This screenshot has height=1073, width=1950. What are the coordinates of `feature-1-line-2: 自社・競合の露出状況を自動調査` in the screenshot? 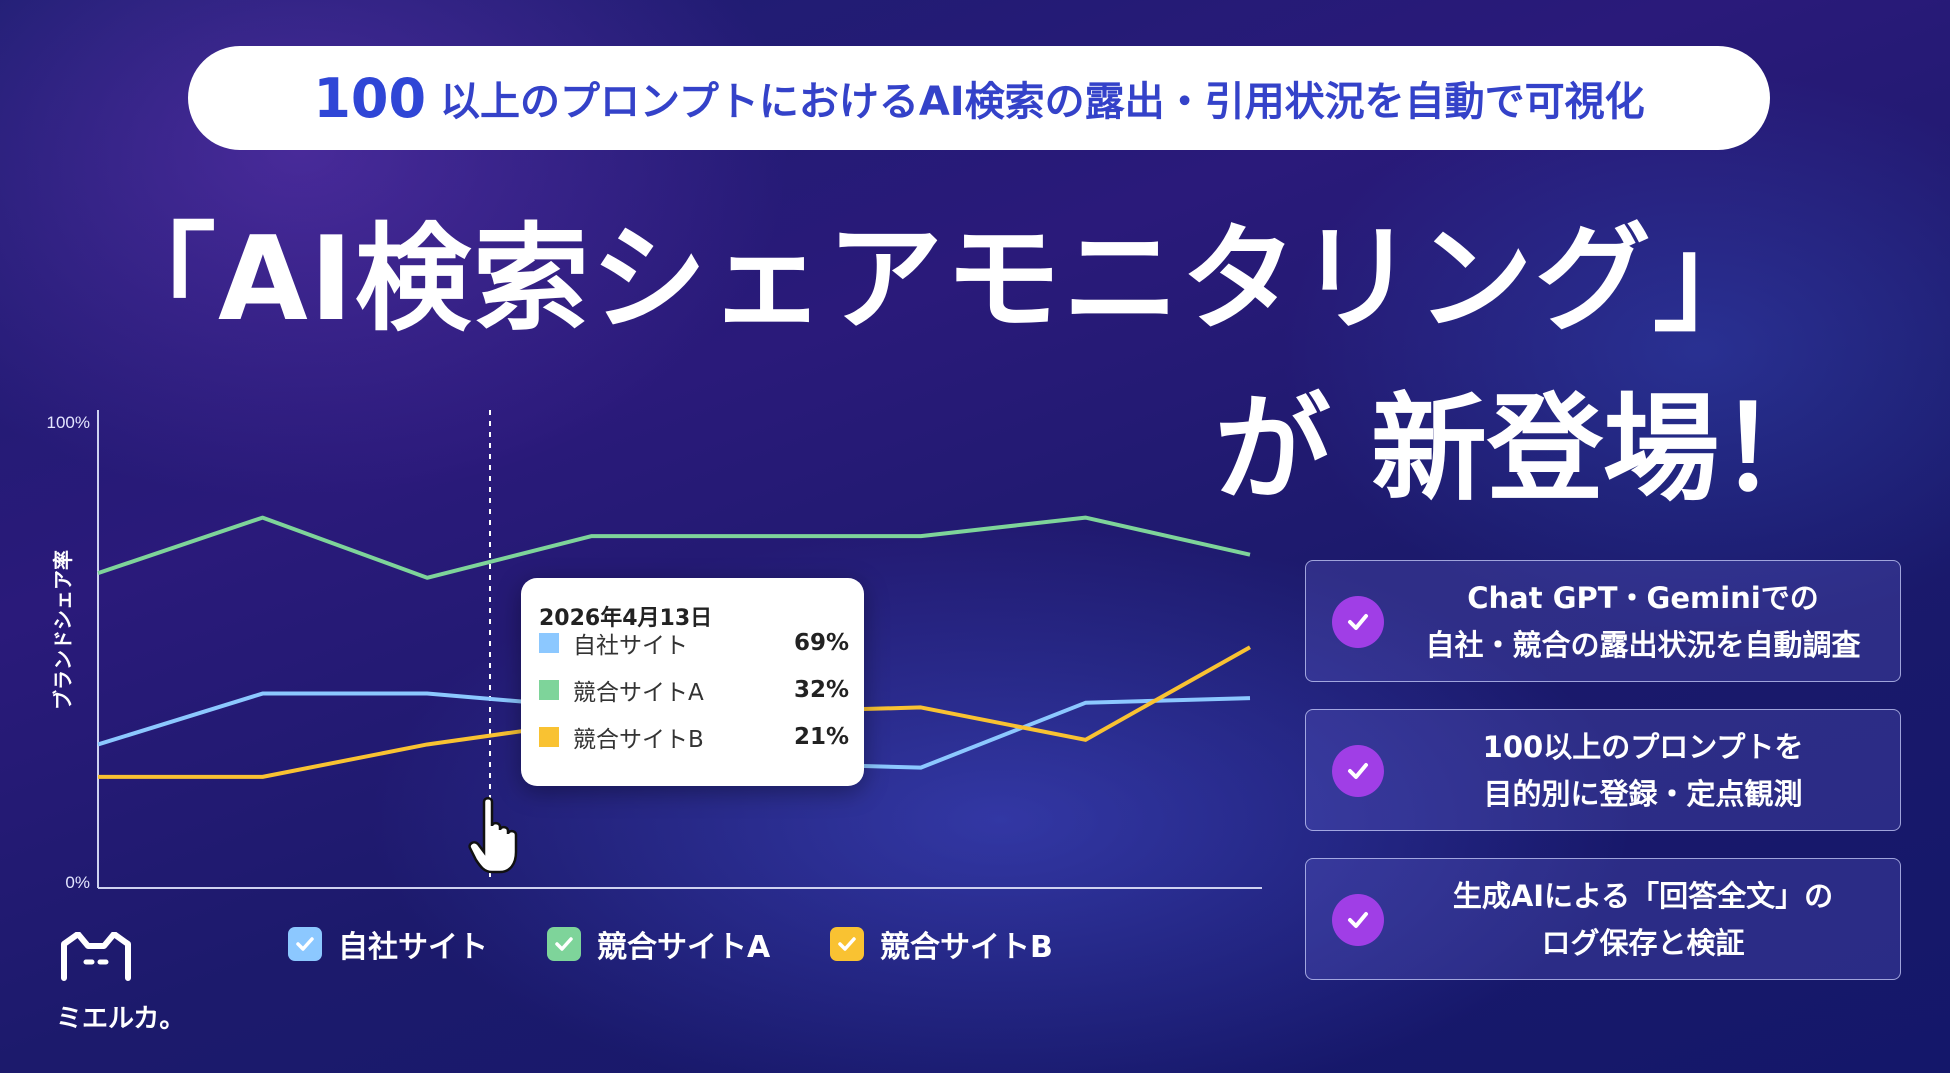 It's located at (1643, 645).